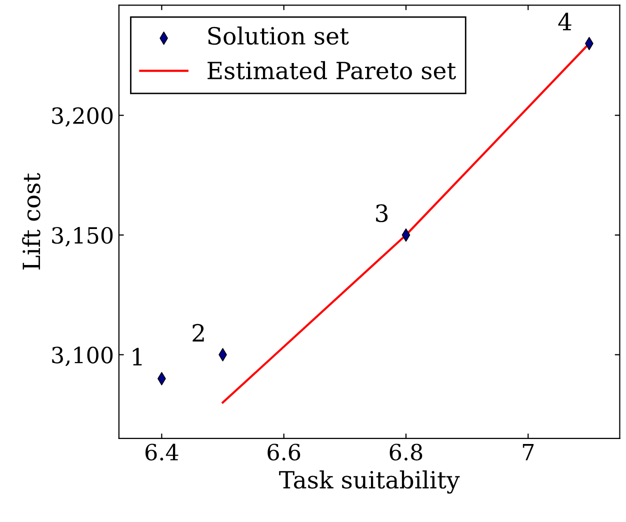 The image size is (626, 522). I want to click on annotation: 3, so click(382, 213).